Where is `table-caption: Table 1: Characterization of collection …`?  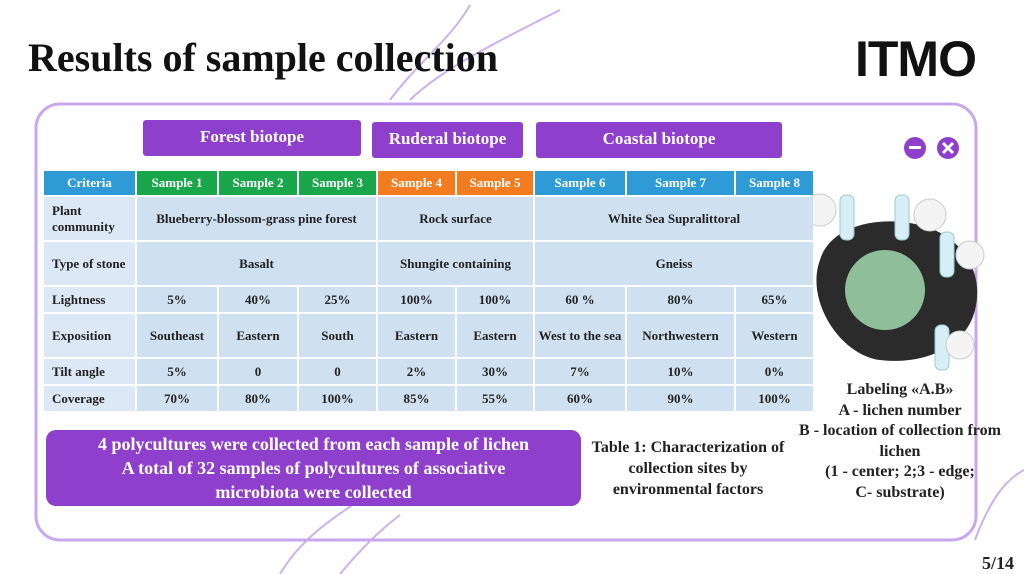
table-caption: Table 1: Characterization of collection … is located at coordinates (688, 468).